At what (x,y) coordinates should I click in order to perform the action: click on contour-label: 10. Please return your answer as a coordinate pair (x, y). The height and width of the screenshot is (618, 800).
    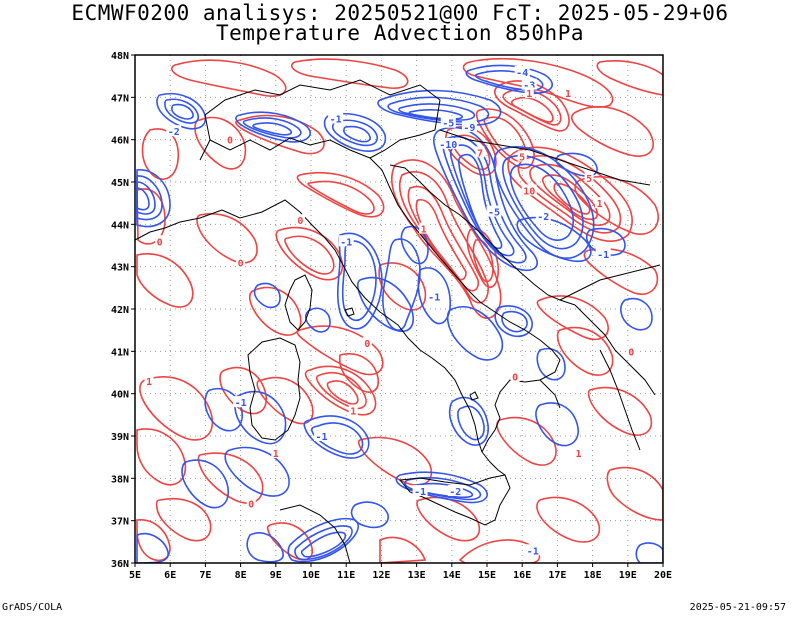
    Looking at the image, I should click on (529, 191).